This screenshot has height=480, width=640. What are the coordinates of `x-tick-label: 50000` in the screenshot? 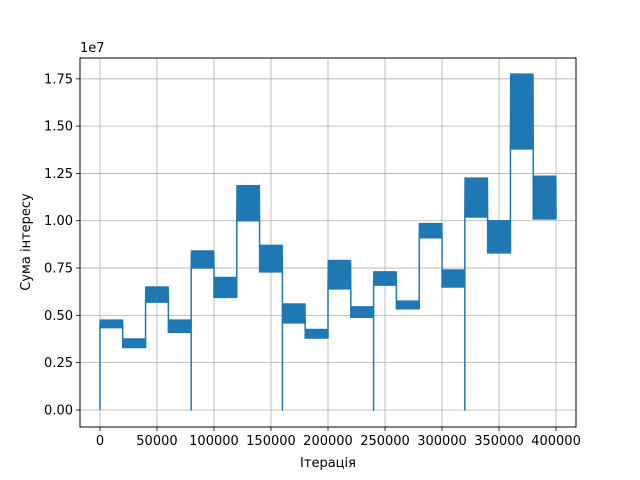 It's located at (156, 441).